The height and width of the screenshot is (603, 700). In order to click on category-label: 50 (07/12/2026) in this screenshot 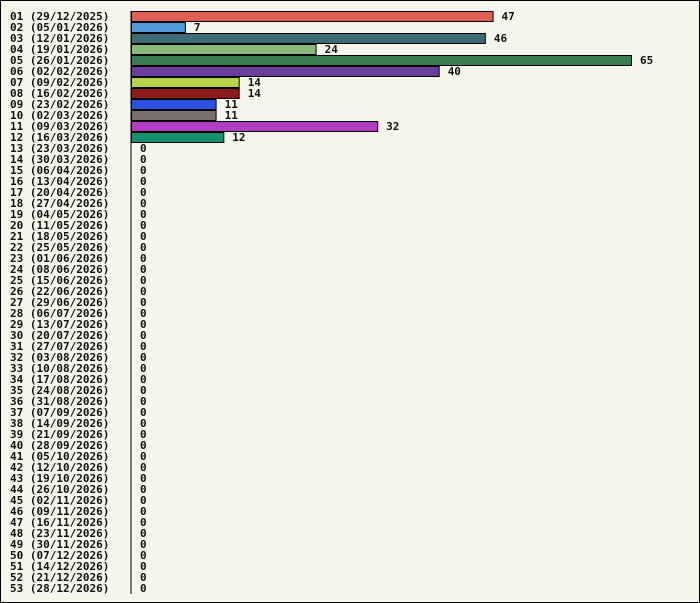, I will do `click(59, 555)`.